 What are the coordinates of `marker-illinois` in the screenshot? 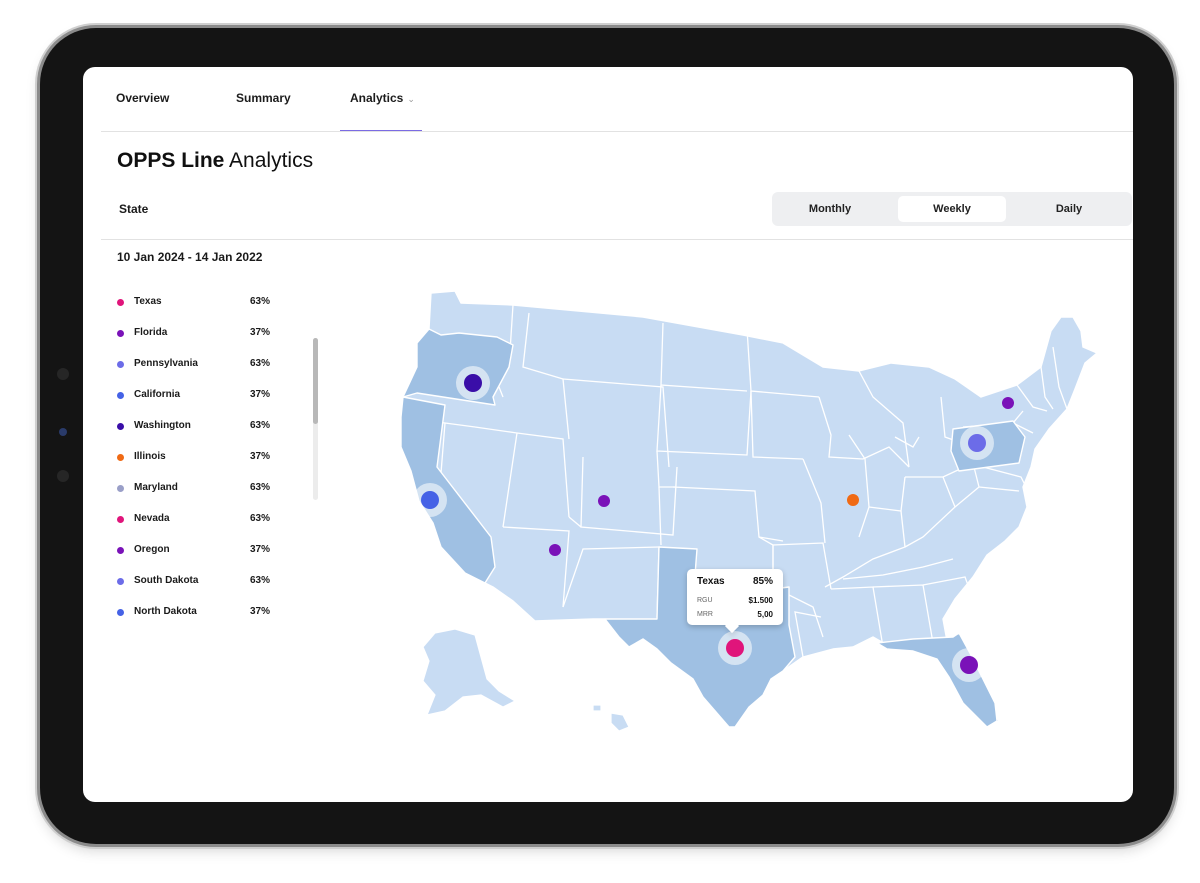 It's located at (853, 500).